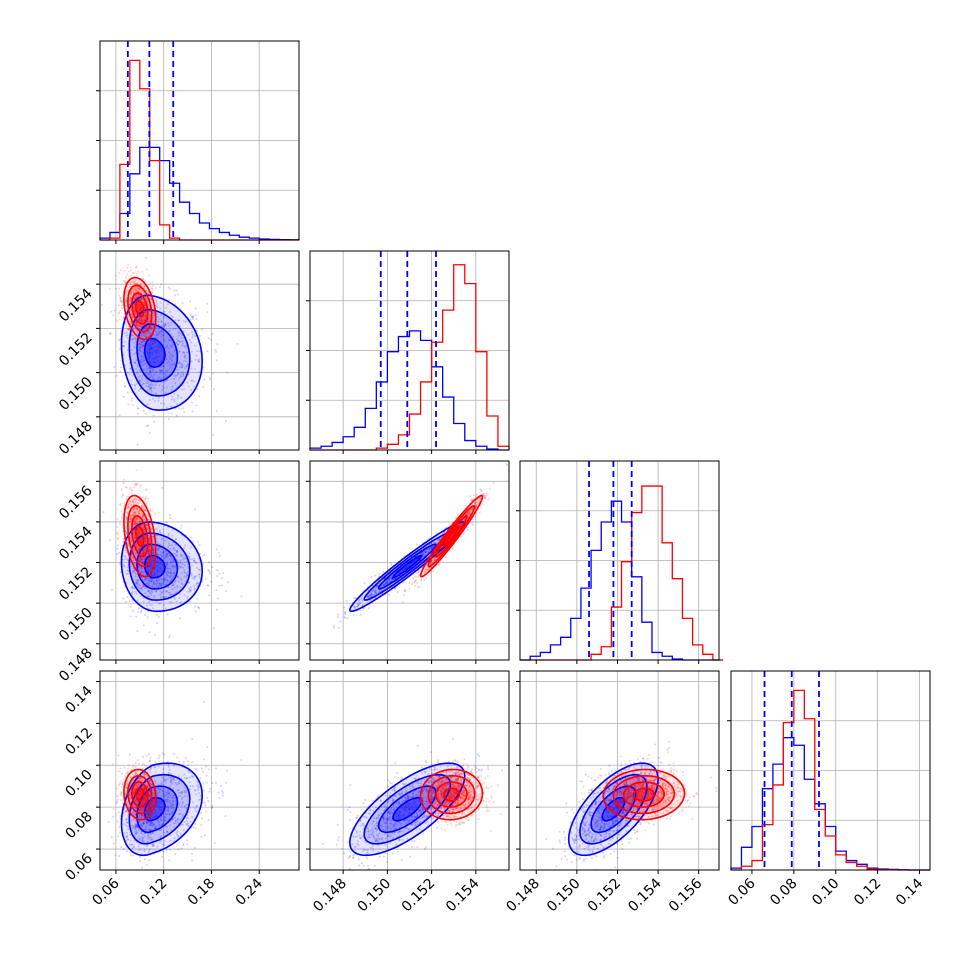  I want to click on scatter-panel-2-0-marks, so click(173, 553).